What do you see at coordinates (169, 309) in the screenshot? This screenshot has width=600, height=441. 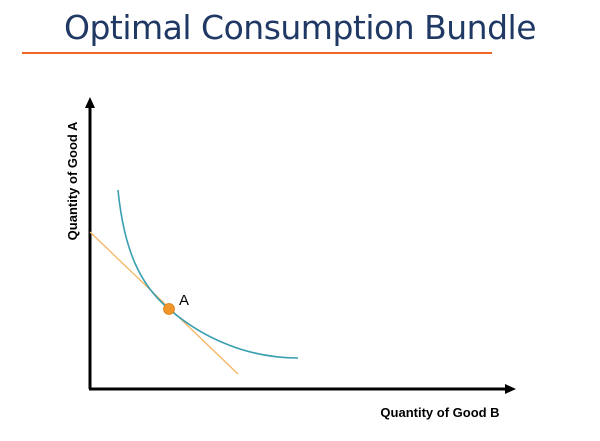 I see `optimal-point-a` at bounding box center [169, 309].